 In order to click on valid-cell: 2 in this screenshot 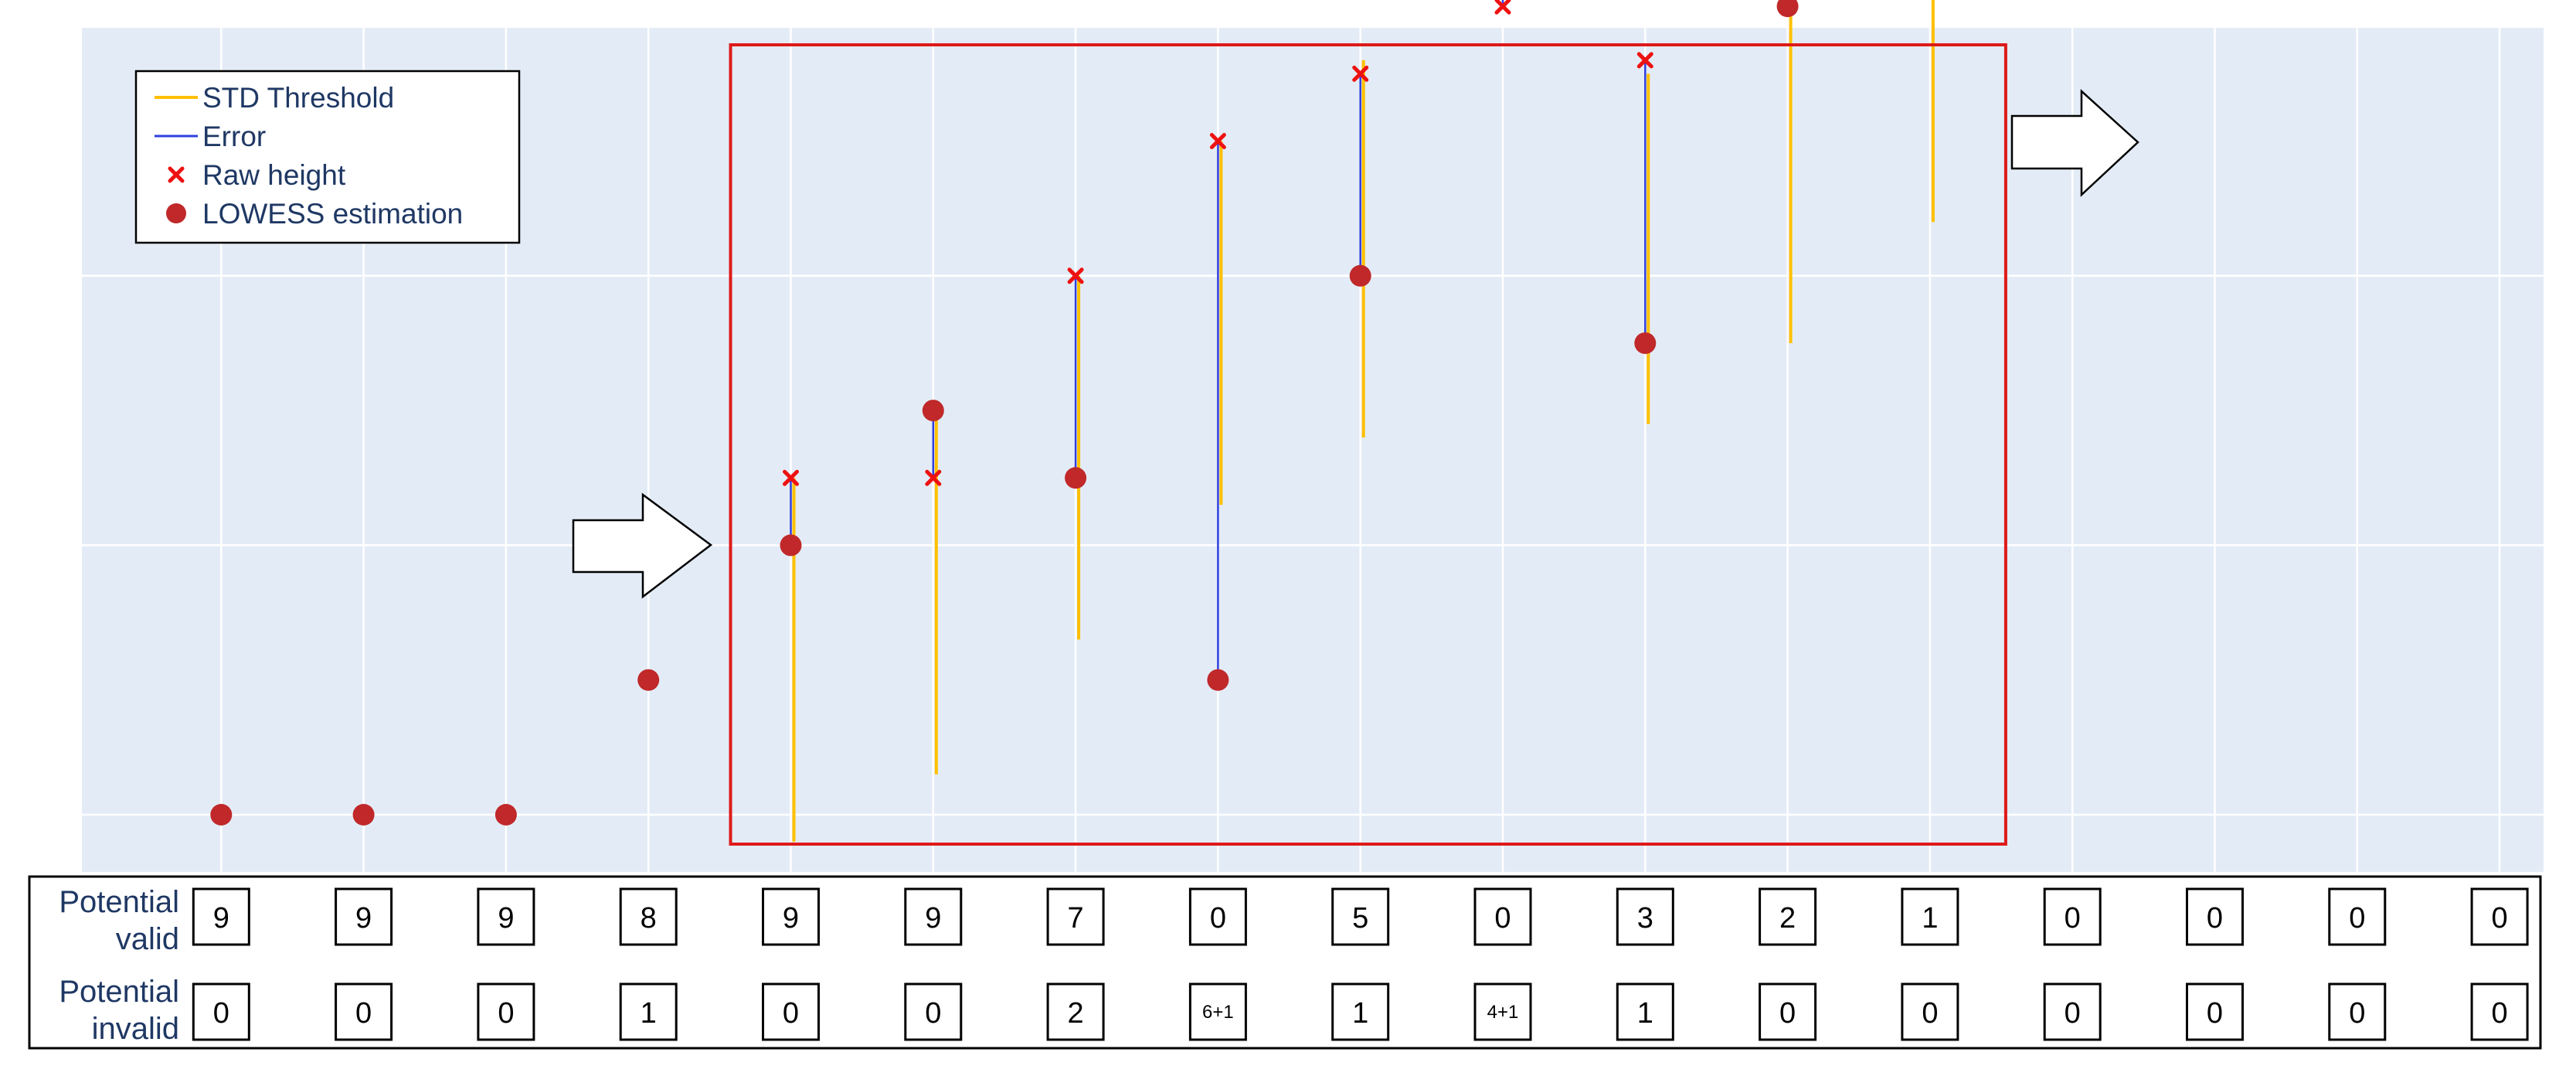, I will do `click(1788, 916)`.